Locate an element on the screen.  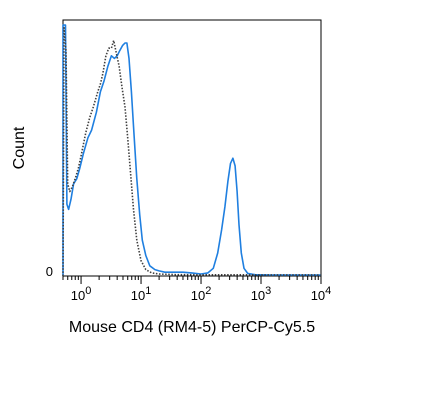
y-axis-ticks: 0 is located at coordinates (49, 271).